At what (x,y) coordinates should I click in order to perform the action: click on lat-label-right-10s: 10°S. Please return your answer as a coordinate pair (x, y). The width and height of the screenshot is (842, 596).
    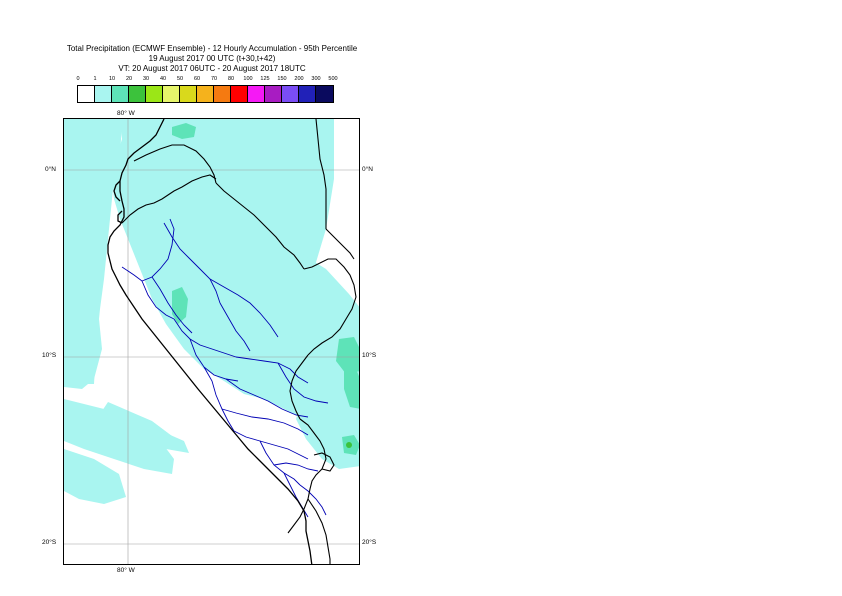
    Looking at the image, I should click on (369, 355).